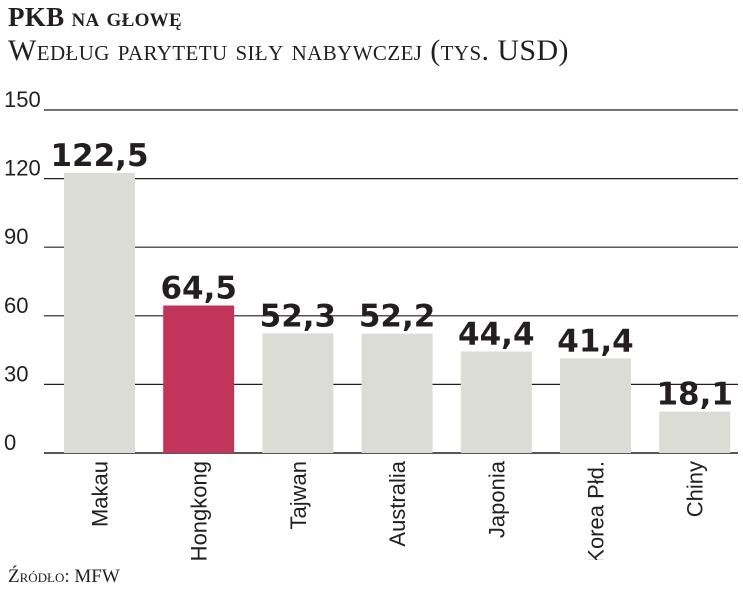 The height and width of the screenshot is (593, 743). Describe the element at coordinates (397, 503) in the screenshot. I see `x-tick-label: Australia` at that location.